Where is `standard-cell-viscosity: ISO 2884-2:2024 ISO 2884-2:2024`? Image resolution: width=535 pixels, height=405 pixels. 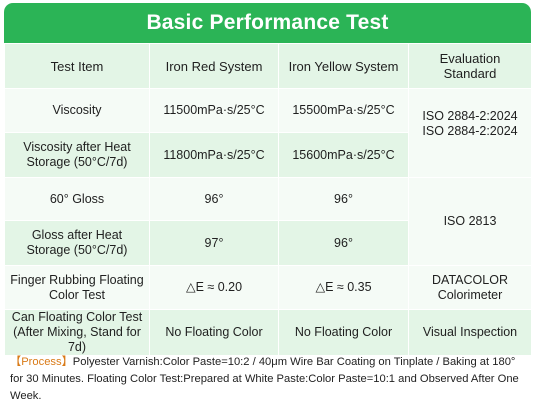
standard-cell-viscosity: ISO 2884-2:2024 ISO 2884-2:2024 is located at coordinates (470, 133).